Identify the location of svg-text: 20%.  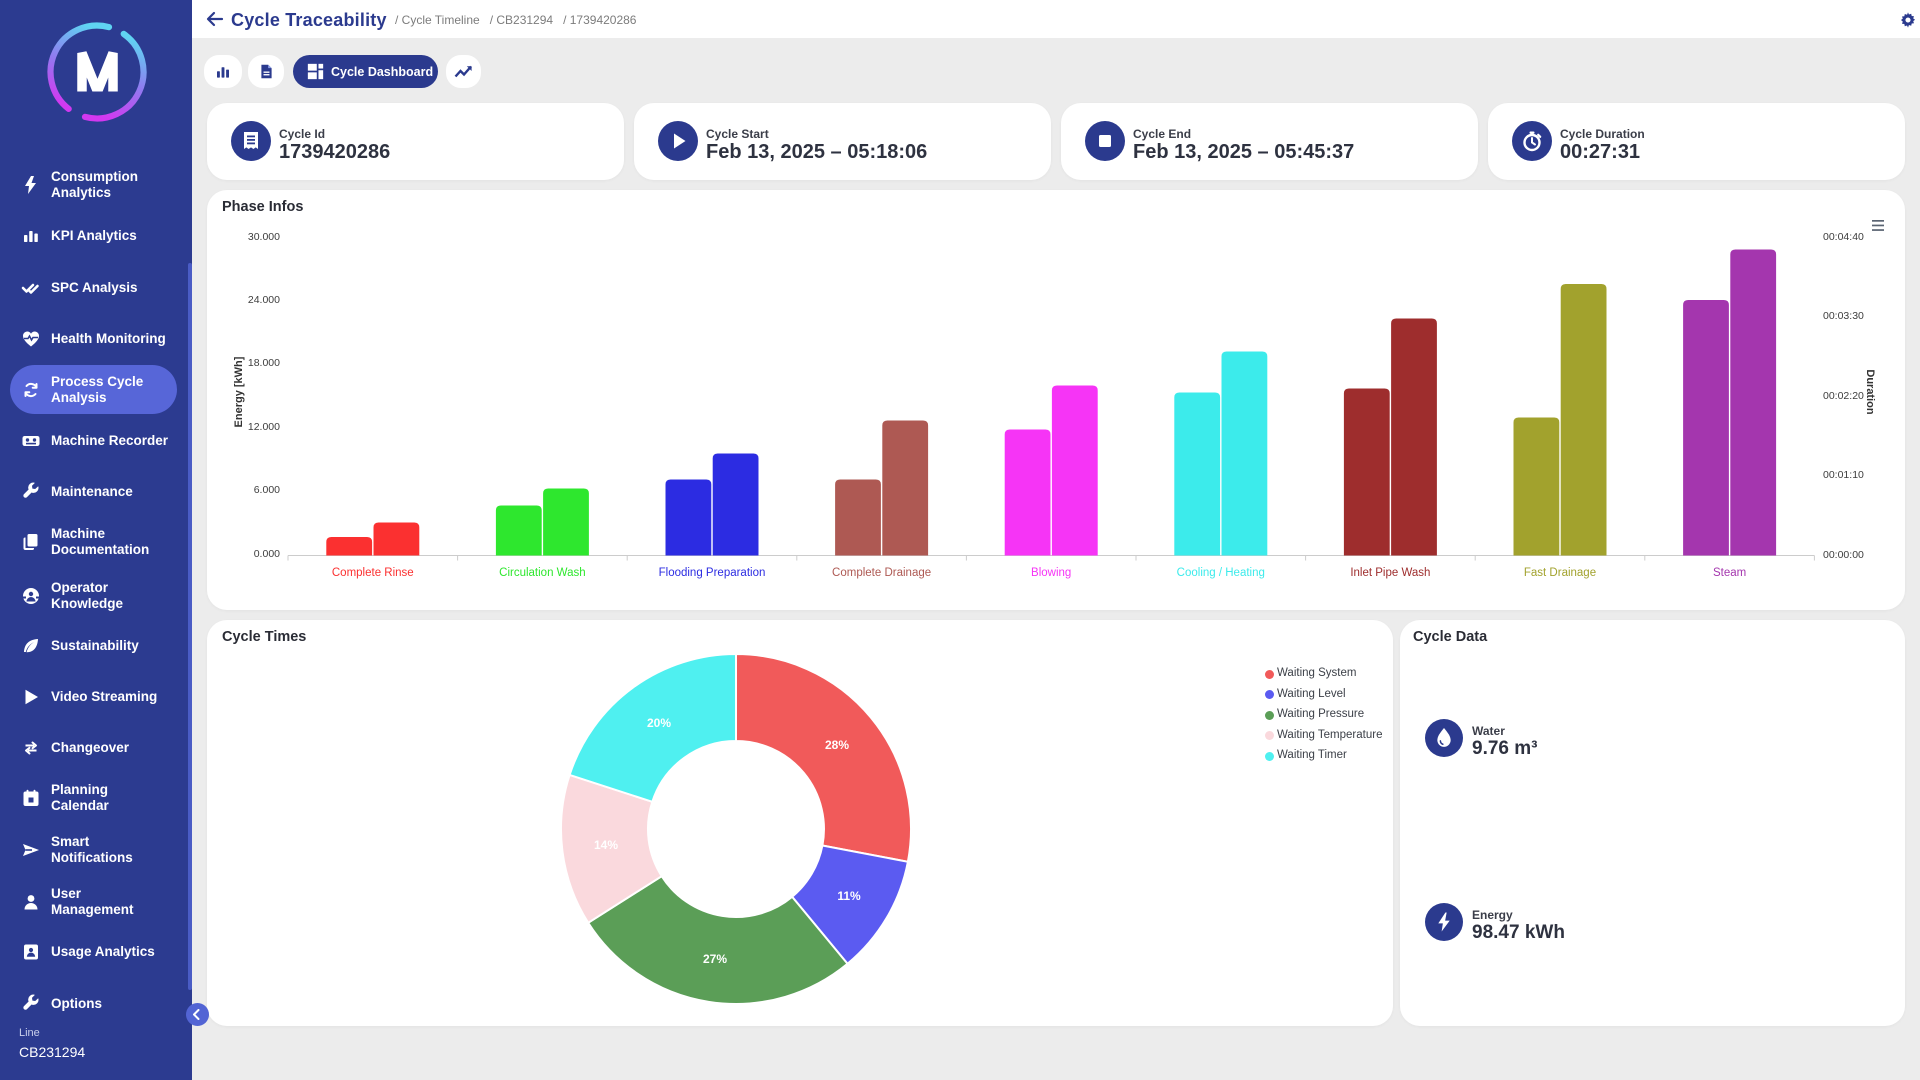
(659, 723).